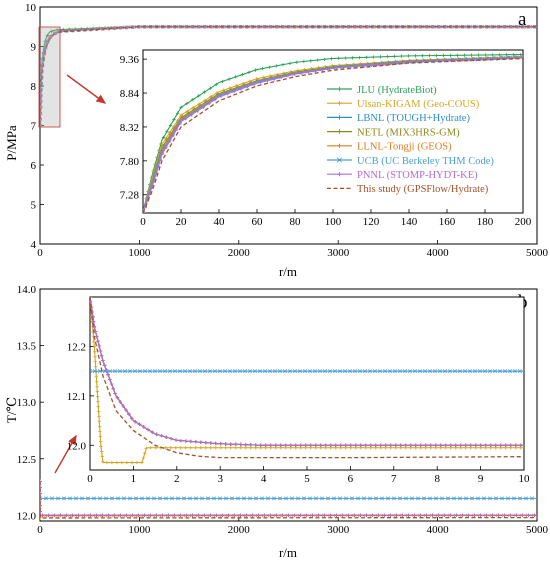  I want to click on panel-b-inset-x-tick-label: 10, so click(525, 479).